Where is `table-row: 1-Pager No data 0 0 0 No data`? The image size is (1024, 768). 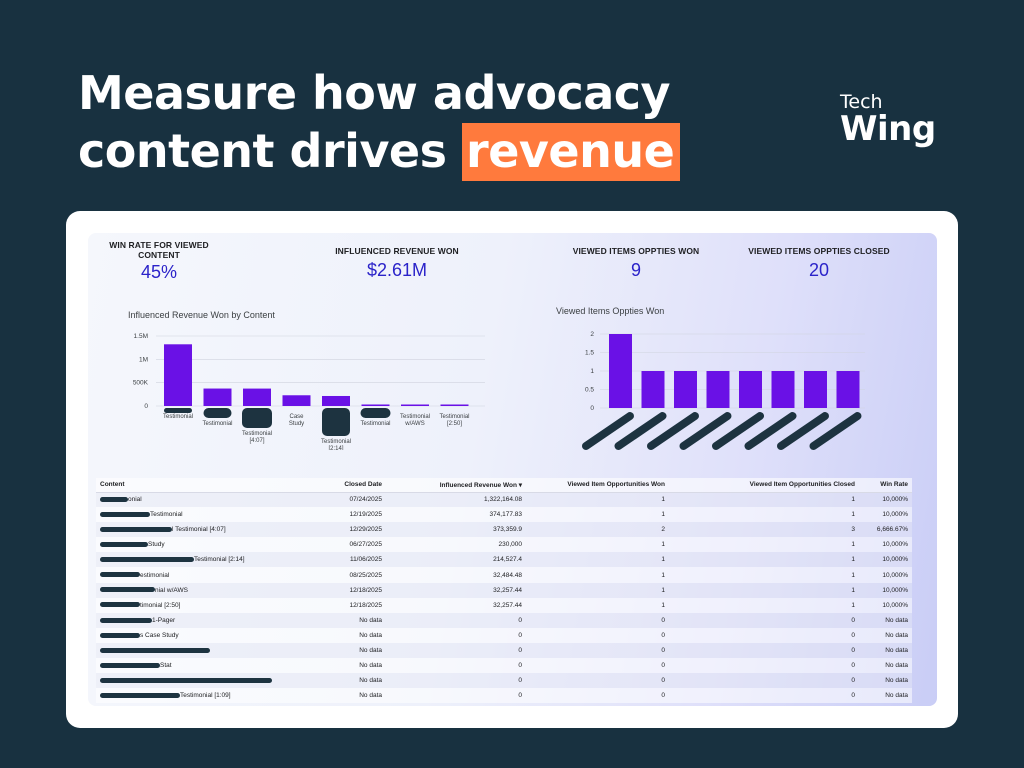 table-row: 1-Pager No data 0 0 0 No data is located at coordinates (504, 620).